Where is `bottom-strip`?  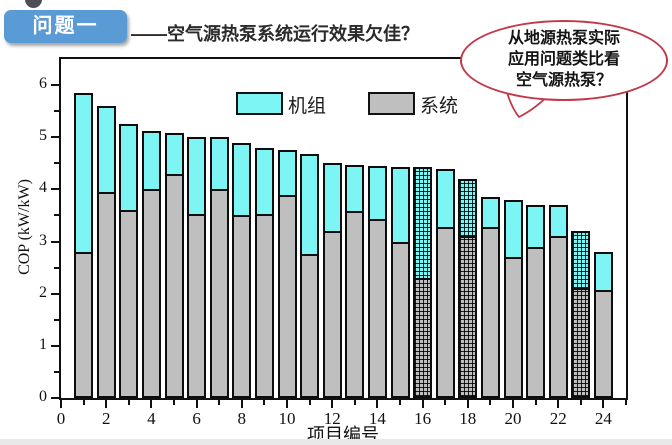
bottom-strip is located at coordinates (336, 442).